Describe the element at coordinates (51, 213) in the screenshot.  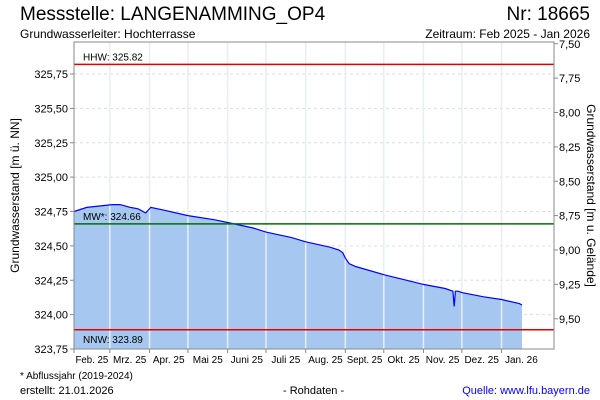
I see `y-tick-label: 324,75` at that location.